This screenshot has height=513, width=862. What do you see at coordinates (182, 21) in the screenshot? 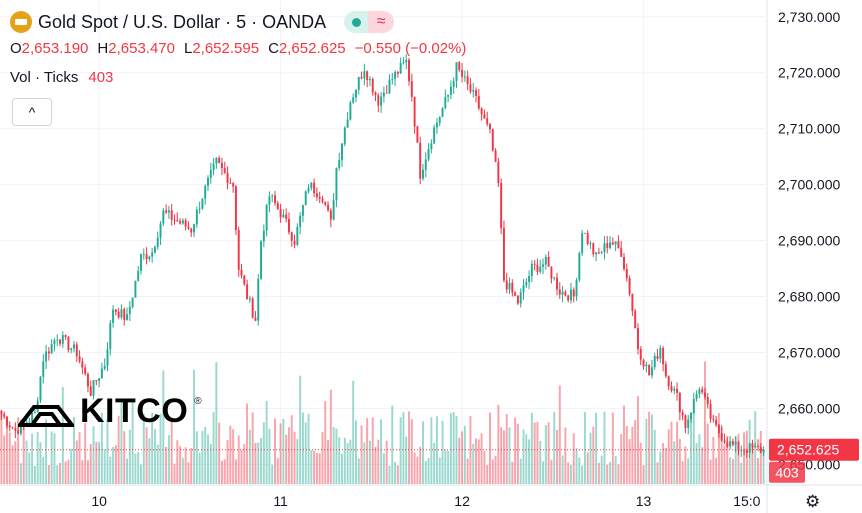
I see `symbol-title: Gold Spot / U.S. Dollar · 5 · OANDA` at bounding box center [182, 21].